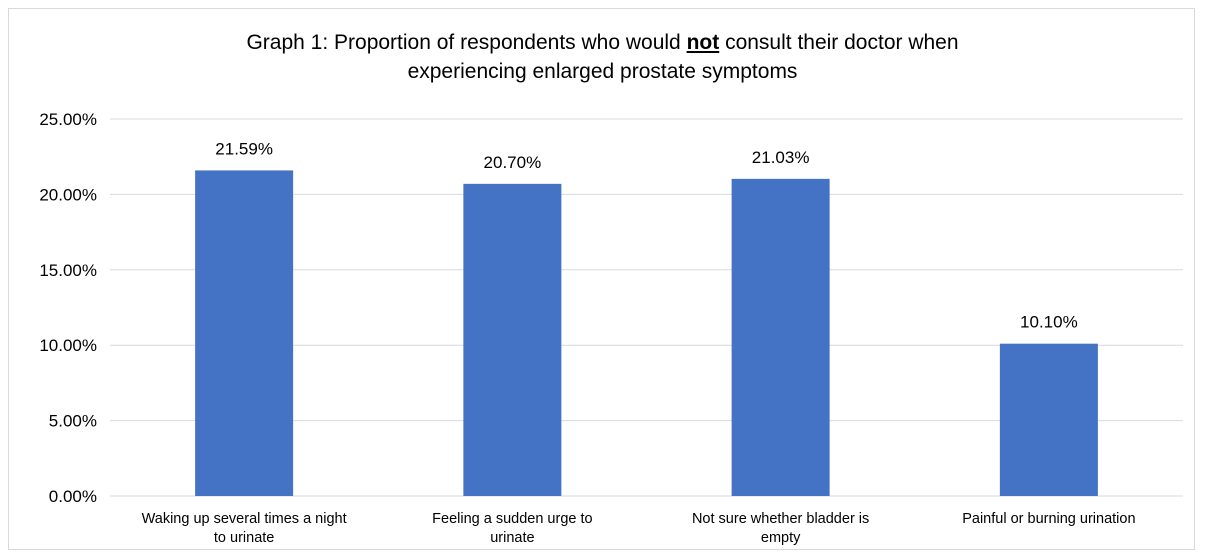  I want to click on x-tick-label-line: Waking up several times a night, so click(244, 519).